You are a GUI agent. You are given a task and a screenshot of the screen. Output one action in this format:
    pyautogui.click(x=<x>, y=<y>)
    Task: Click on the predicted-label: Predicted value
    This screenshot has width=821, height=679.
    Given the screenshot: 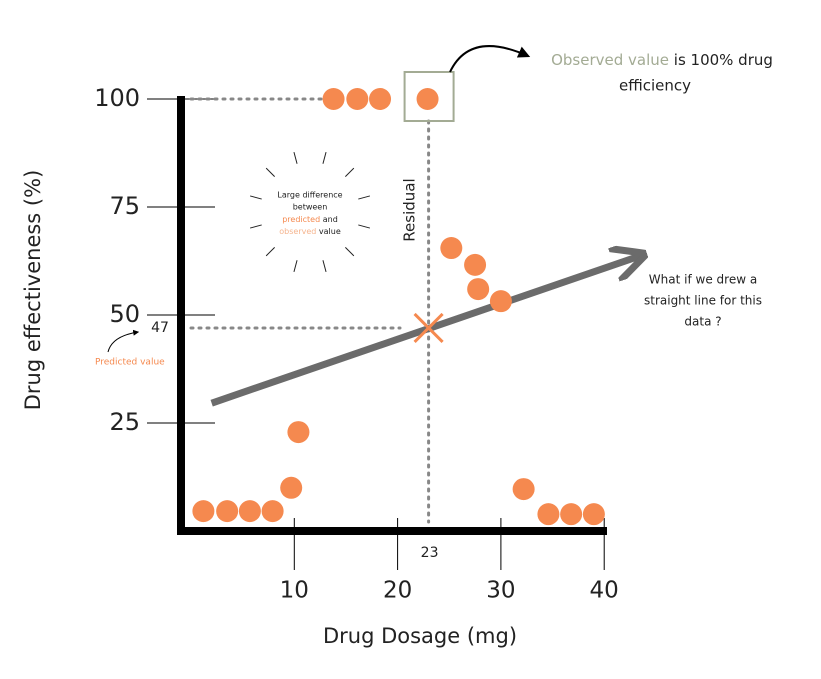 What is the action you would take?
    pyautogui.click(x=130, y=363)
    